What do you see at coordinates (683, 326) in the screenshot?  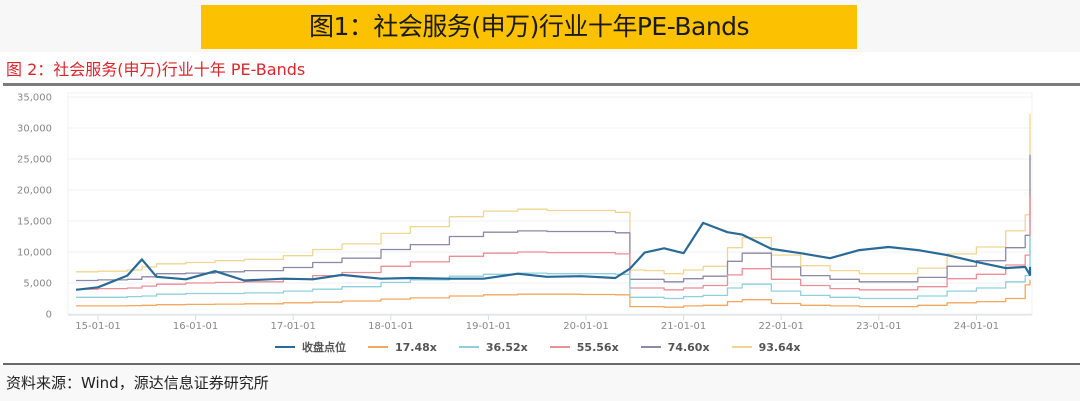 I see `x-tick-label: 21-01-01` at bounding box center [683, 326].